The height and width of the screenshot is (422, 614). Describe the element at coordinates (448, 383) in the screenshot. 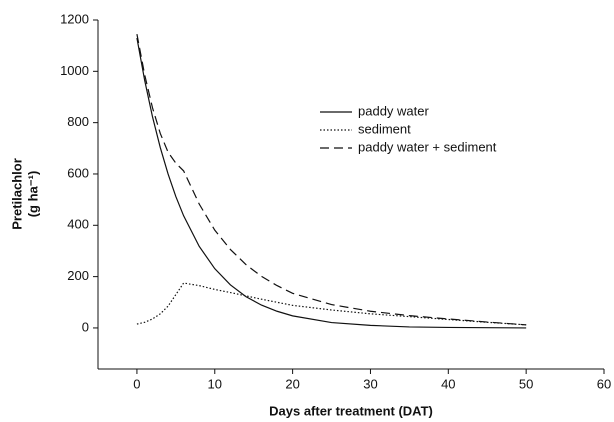

I see `x-tick-label: 40` at that location.